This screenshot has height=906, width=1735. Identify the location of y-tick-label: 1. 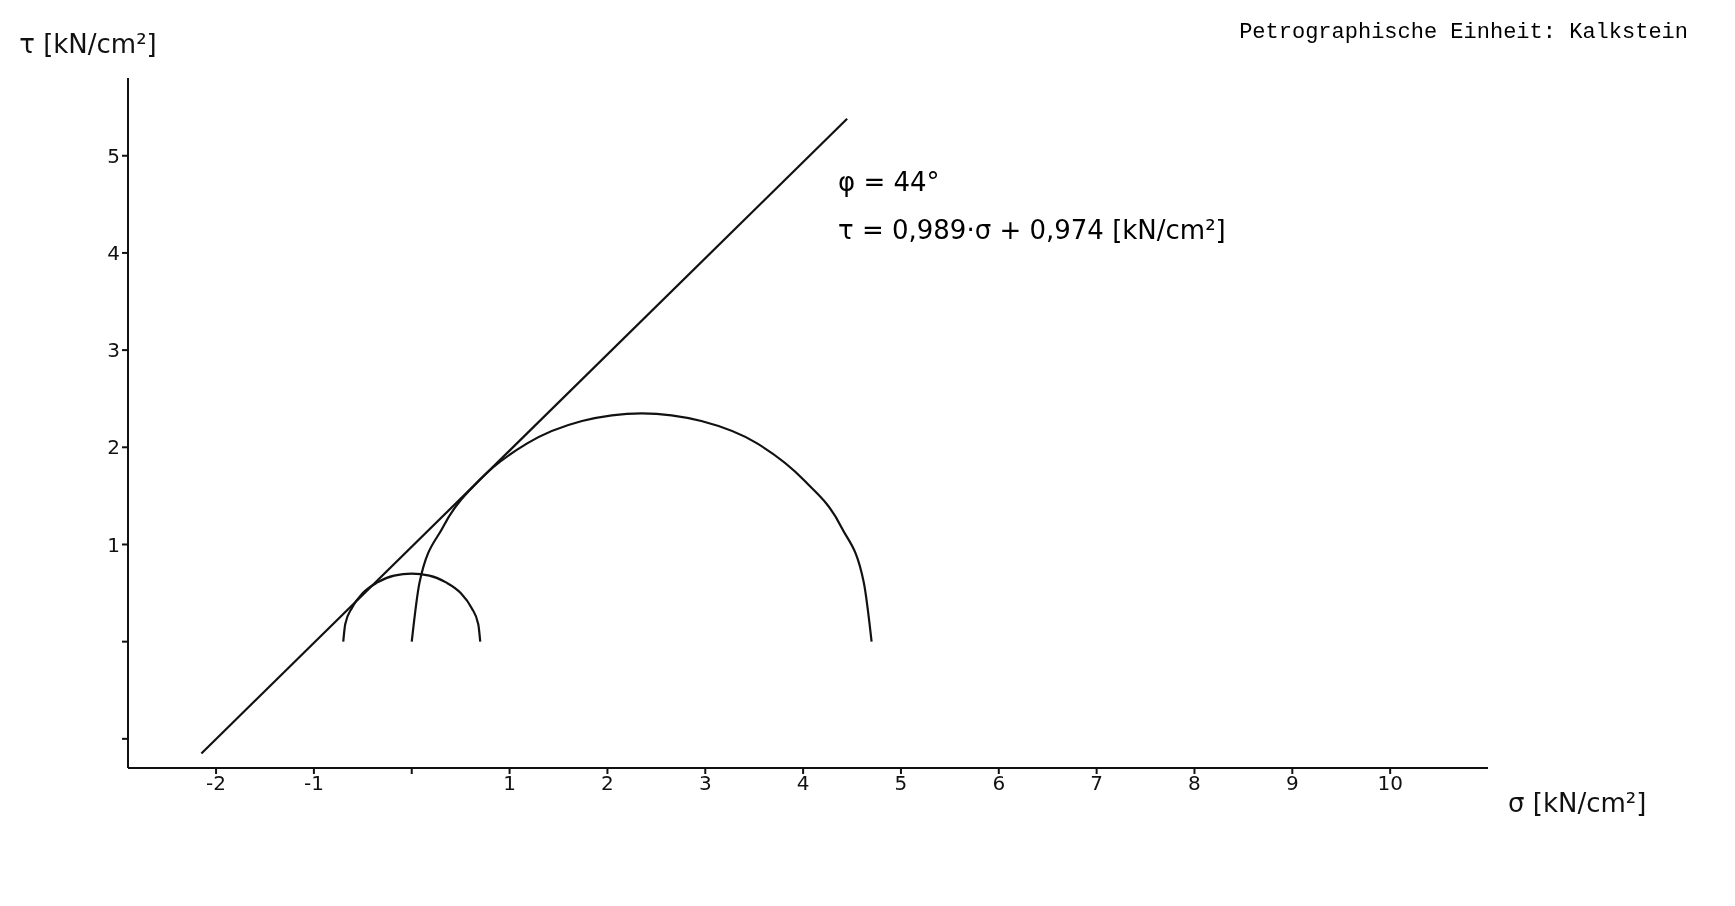
(113, 544).